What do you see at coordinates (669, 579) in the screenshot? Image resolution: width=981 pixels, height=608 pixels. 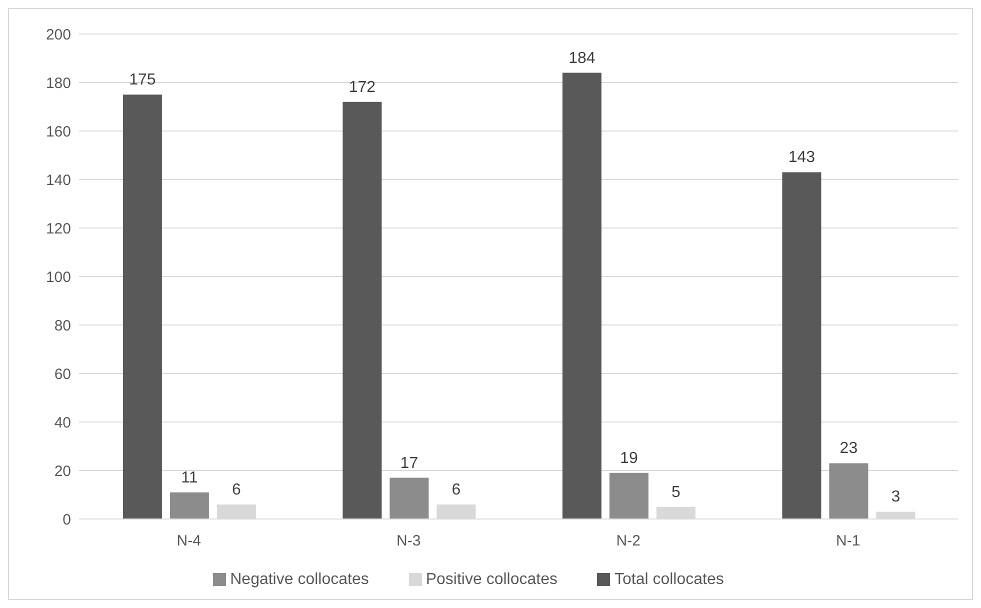 I see `legend-label: Total collocates` at bounding box center [669, 579].